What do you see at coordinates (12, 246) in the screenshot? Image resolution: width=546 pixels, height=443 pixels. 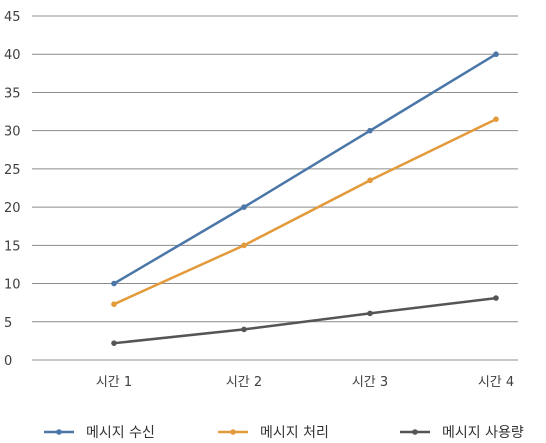 I see `y-tick-label: 15` at bounding box center [12, 246].